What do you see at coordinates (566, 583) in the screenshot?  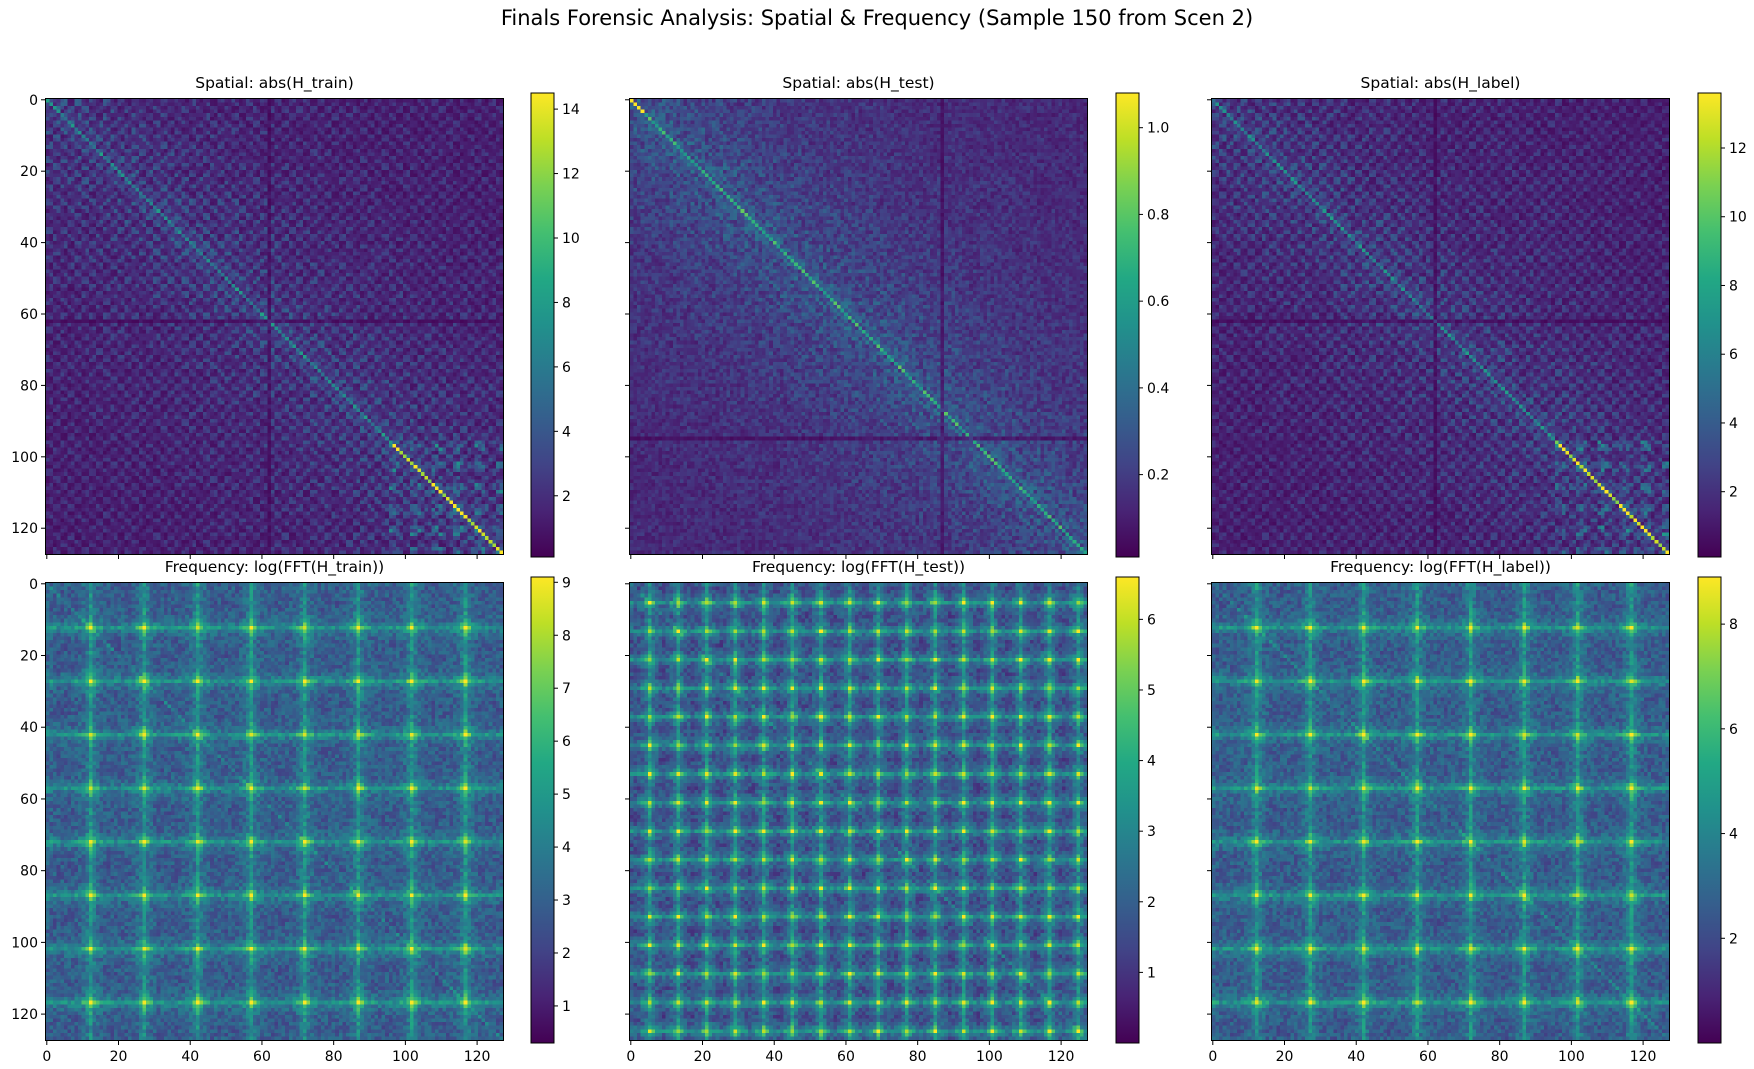 I see `colorbar-tick-label: 9` at bounding box center [566, 583].